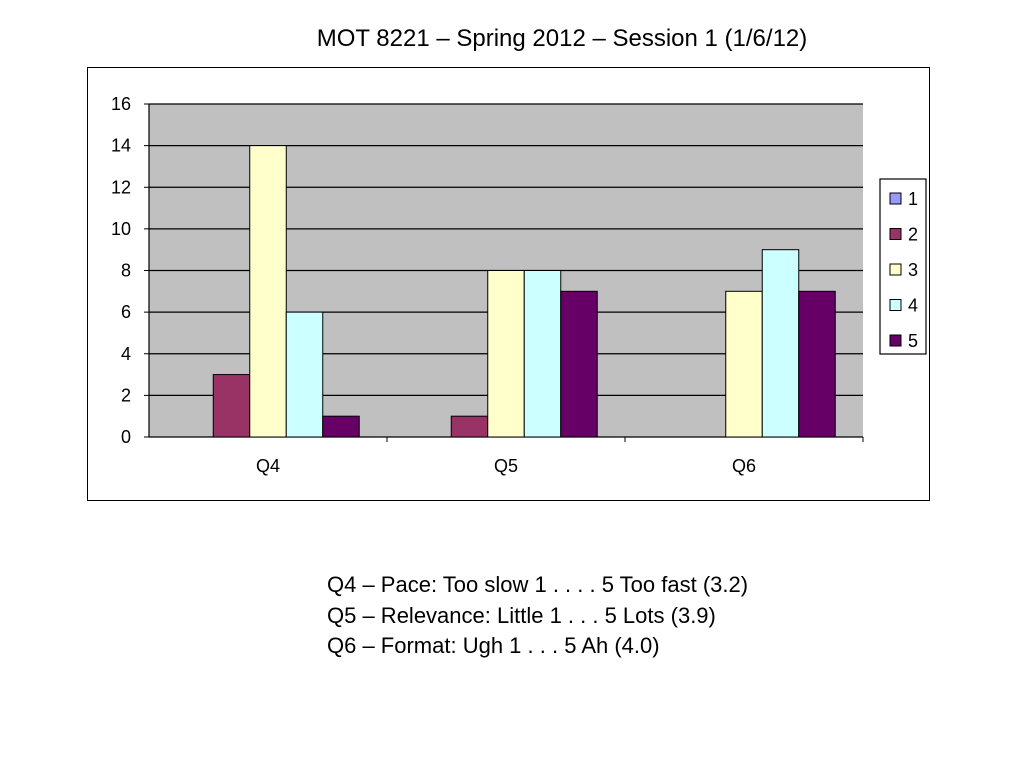 The width and height of the screenshot is (1024, 768). I want to click on y-tick-label: 12, so click(121, 187).